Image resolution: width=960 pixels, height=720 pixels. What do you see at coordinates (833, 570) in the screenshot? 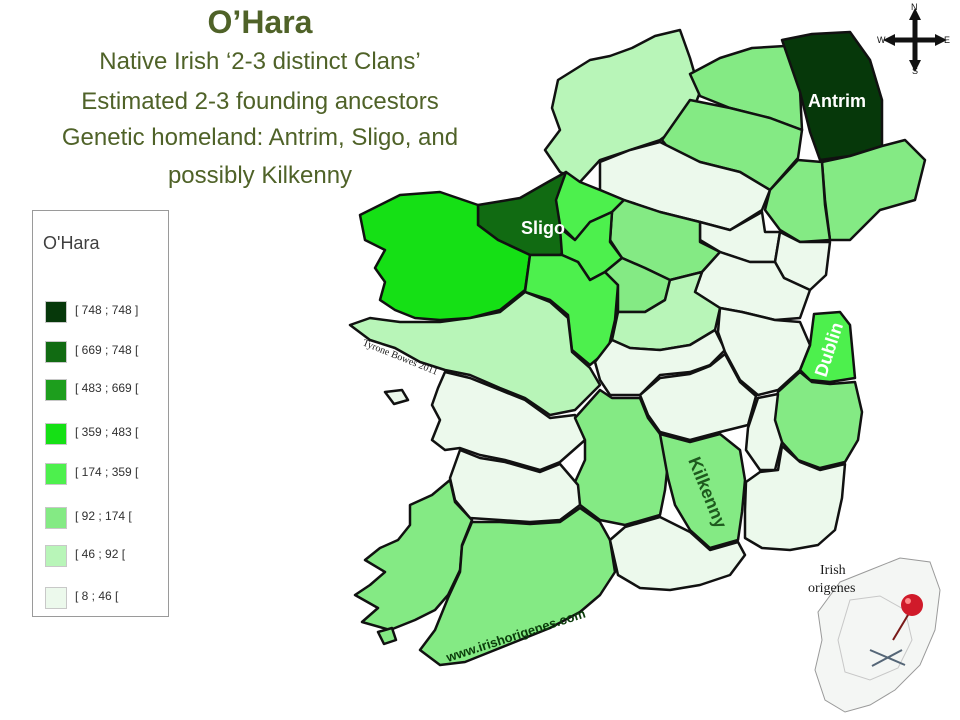
I see `inset-line-1: Irish` at bounding box center [833, 570].